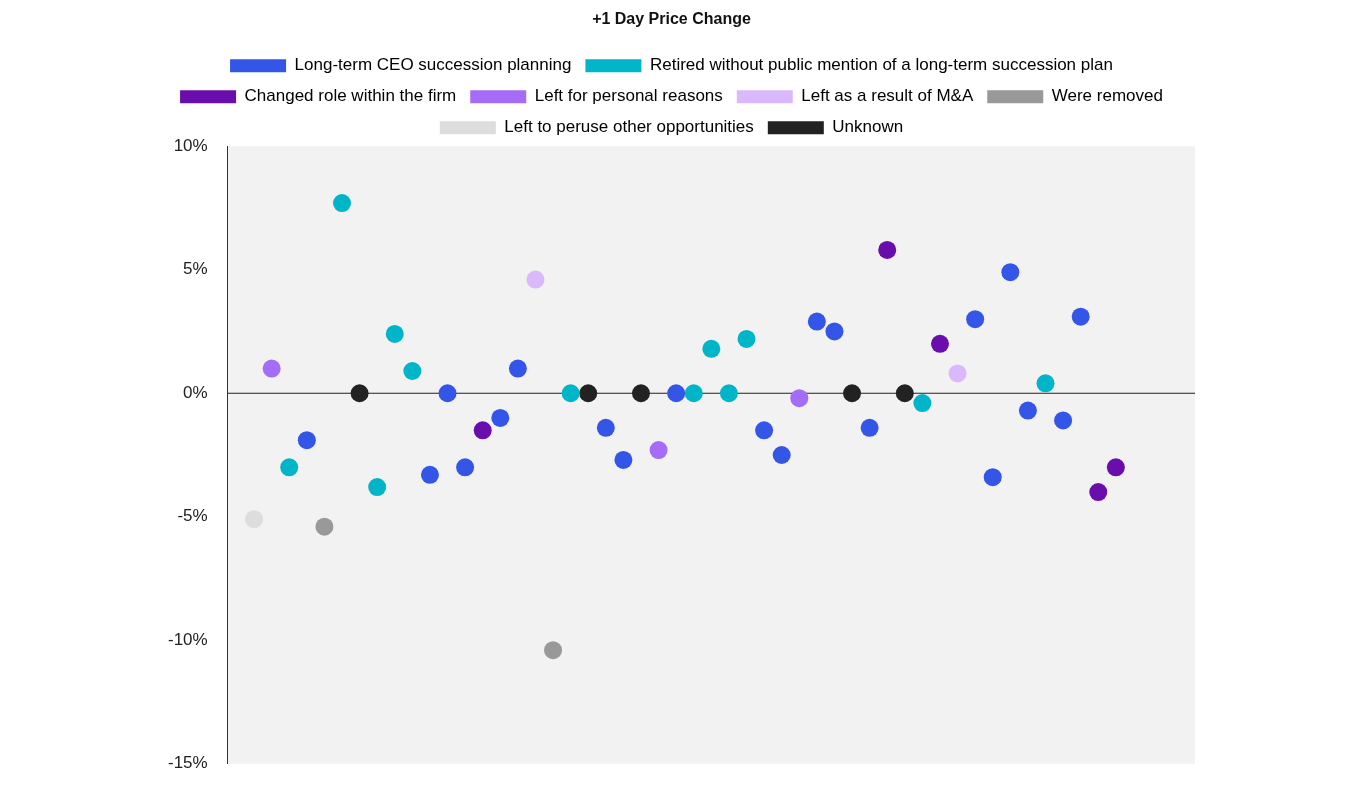 Image resolution: width=1348 pixels, height=796 pixels. What do you see at coordinates (195, 392) in the screenshot?
I see `y-tick-label: 0%` at bounding box center [195, 392].